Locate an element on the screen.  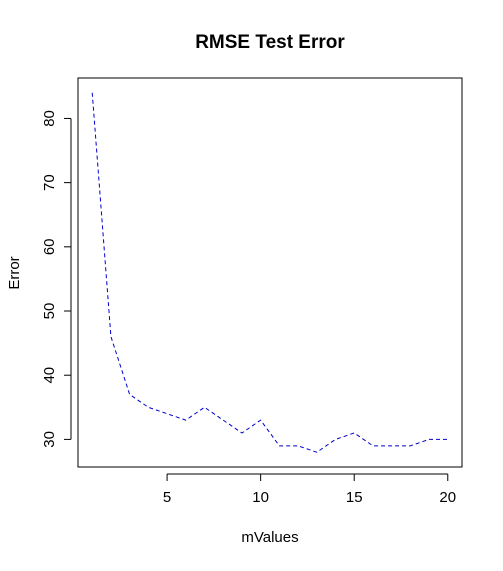
y-tick-label: 60 is located at coordinates (49, 246).